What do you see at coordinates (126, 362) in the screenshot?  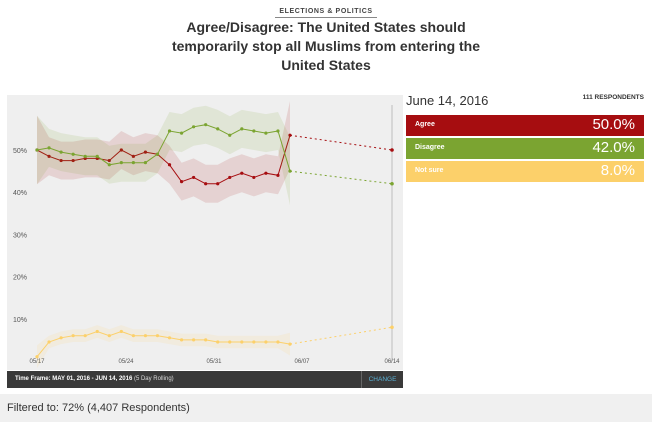 I see `x-tick-label: 05/24` at bounding box center [126, 362].